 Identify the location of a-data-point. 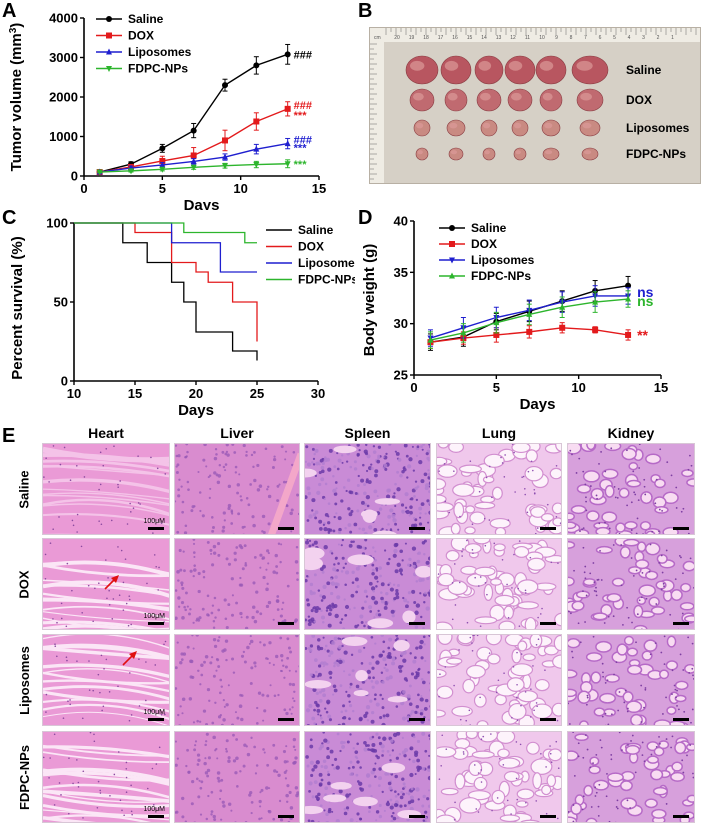
(162, 169).